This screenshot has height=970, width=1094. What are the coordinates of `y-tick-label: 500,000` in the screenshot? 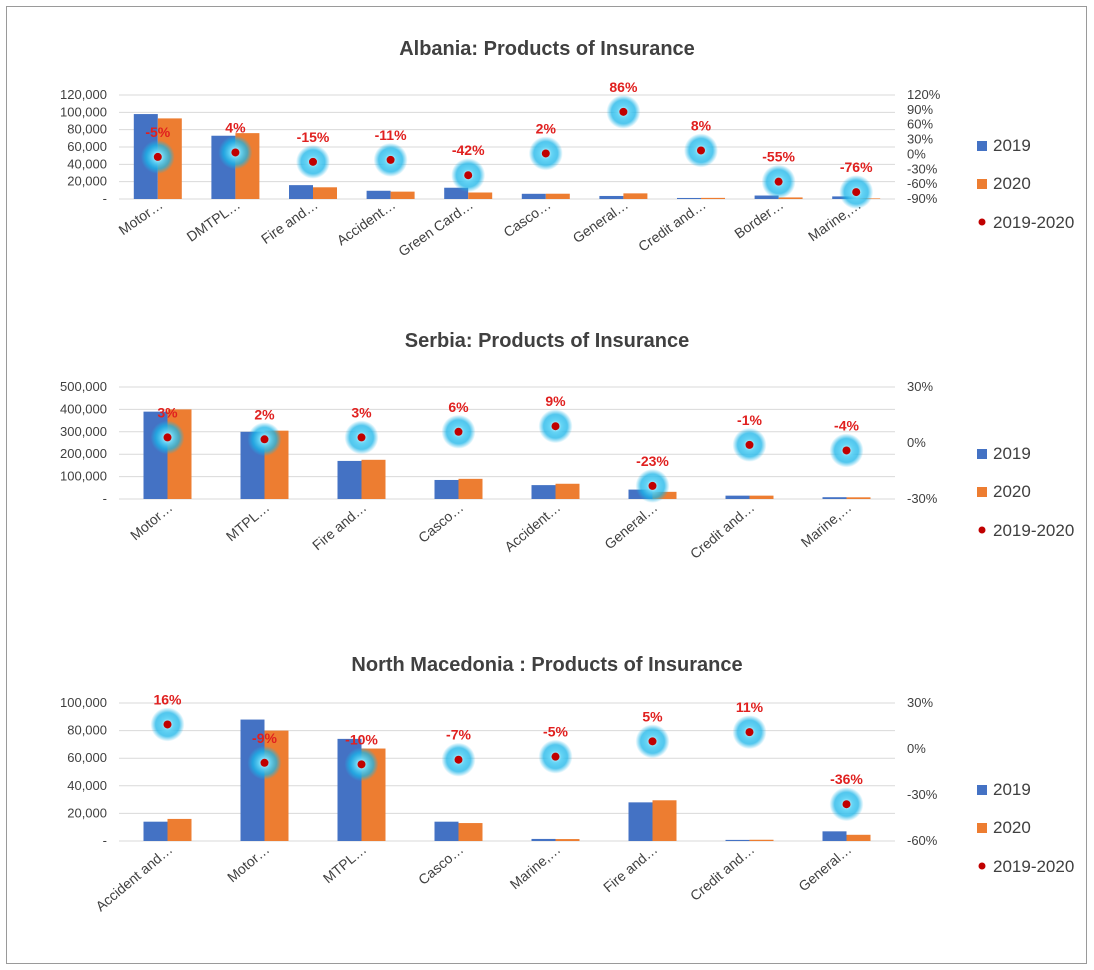 It's located at (83, 386).